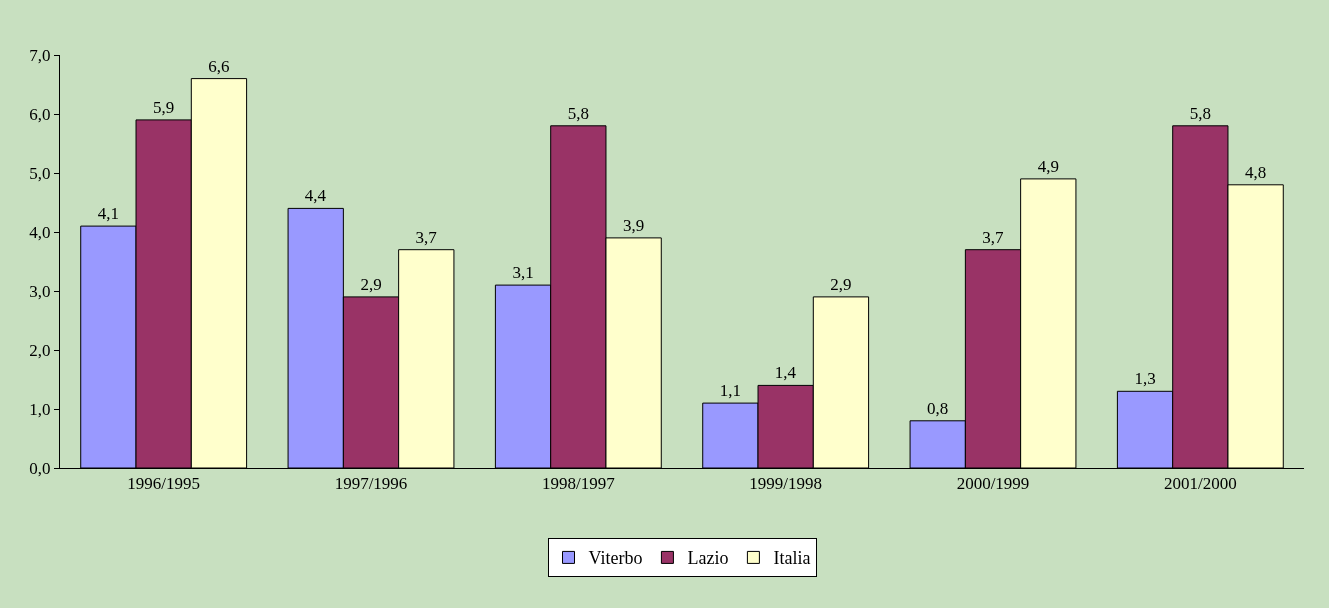 Image resolution: width=1329 pixels, height=608 pixels. What do you see at coordinates (1048, 166) in the screenshot?
I see `data-label: 4,9` at bounding box center [1048, 166].